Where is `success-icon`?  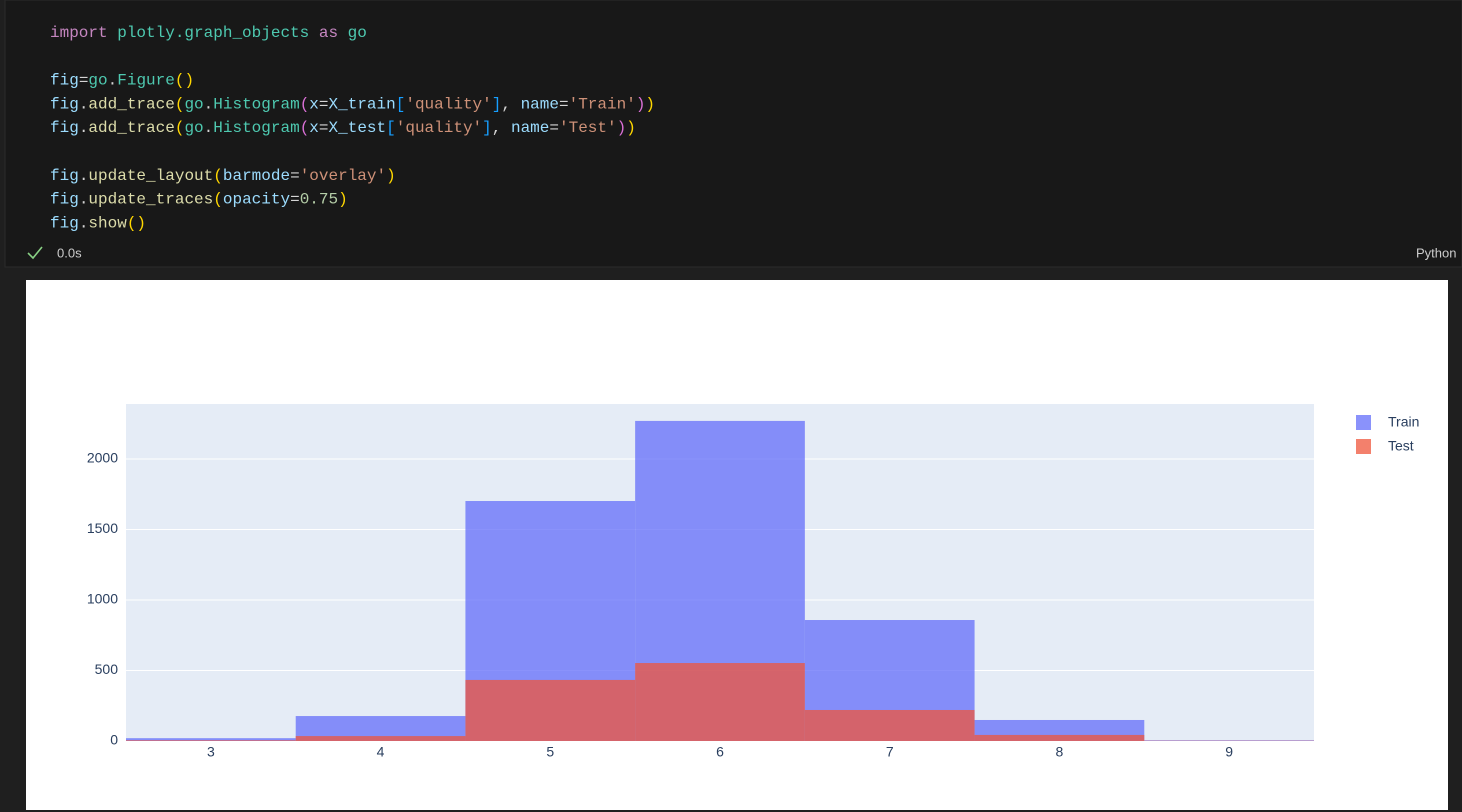 success-icon is located at coordinates (35, 253).